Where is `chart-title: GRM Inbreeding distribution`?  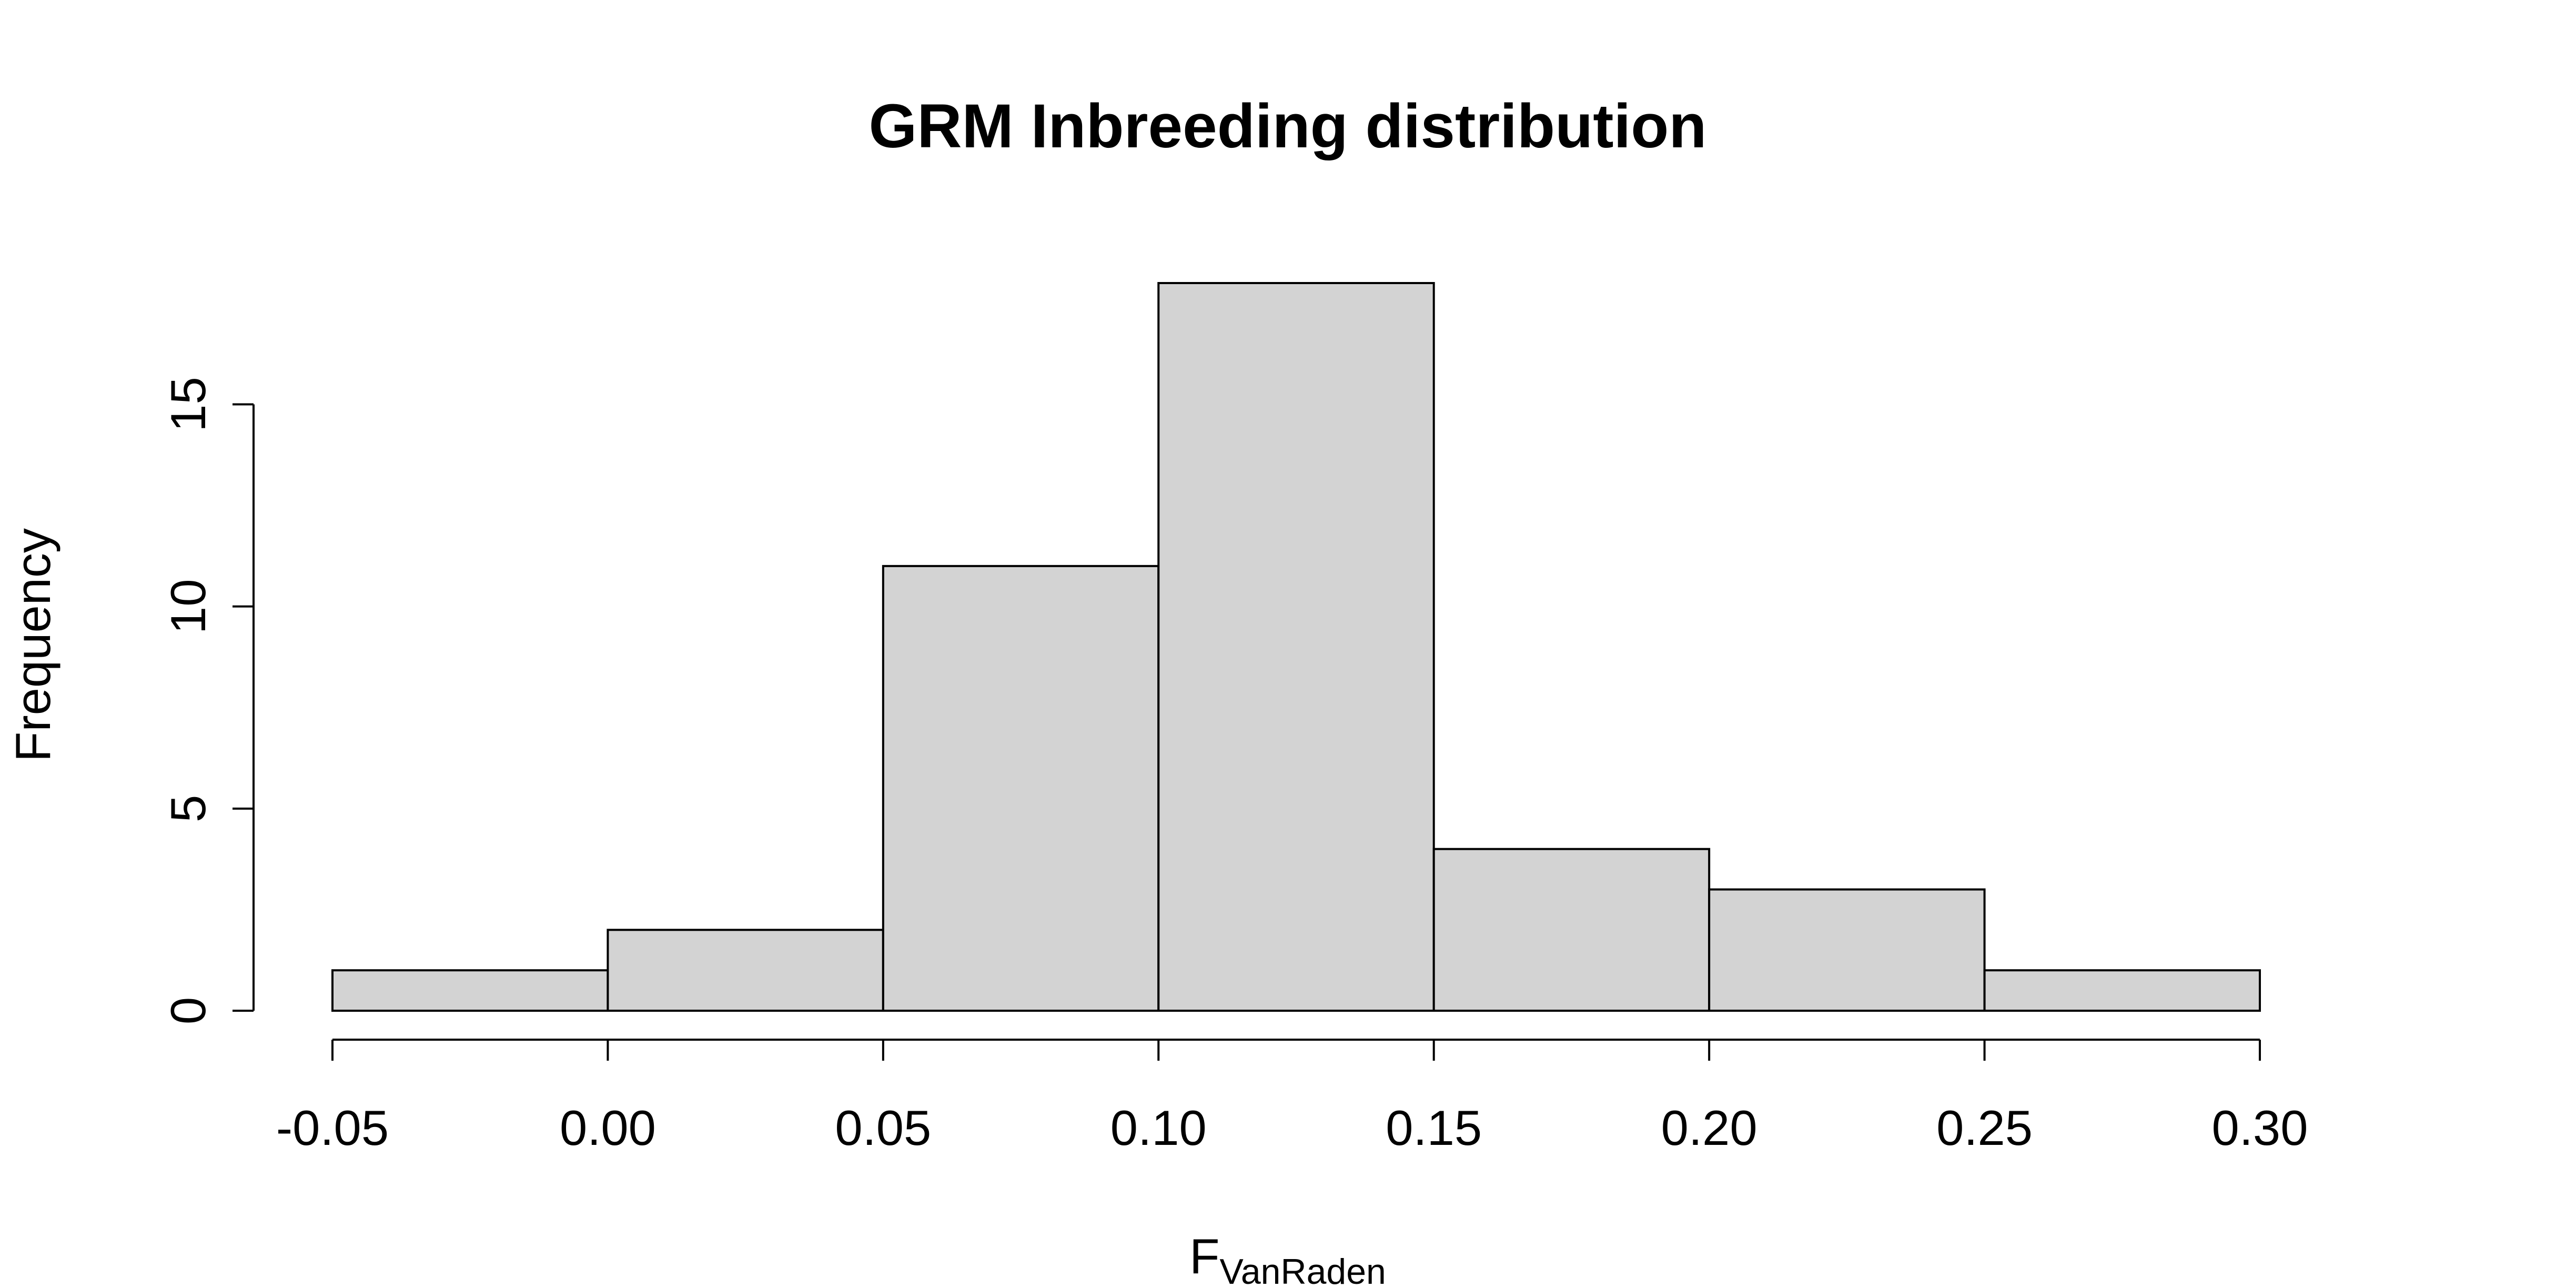
chart-title: GRM Inbreeding distribution is located at coordinates (1288, 127).